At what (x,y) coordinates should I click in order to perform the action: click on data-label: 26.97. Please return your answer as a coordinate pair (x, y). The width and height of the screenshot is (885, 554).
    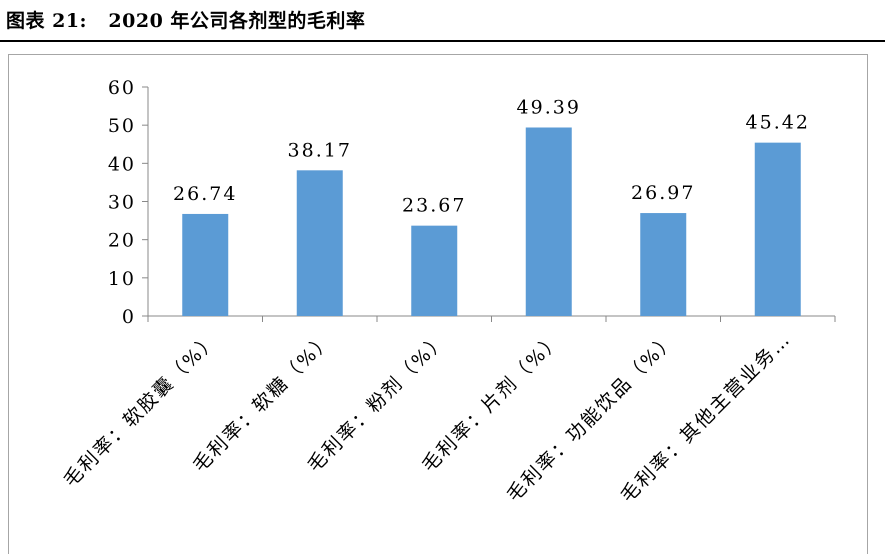
    Looking at the image, I should click on (663, 193).